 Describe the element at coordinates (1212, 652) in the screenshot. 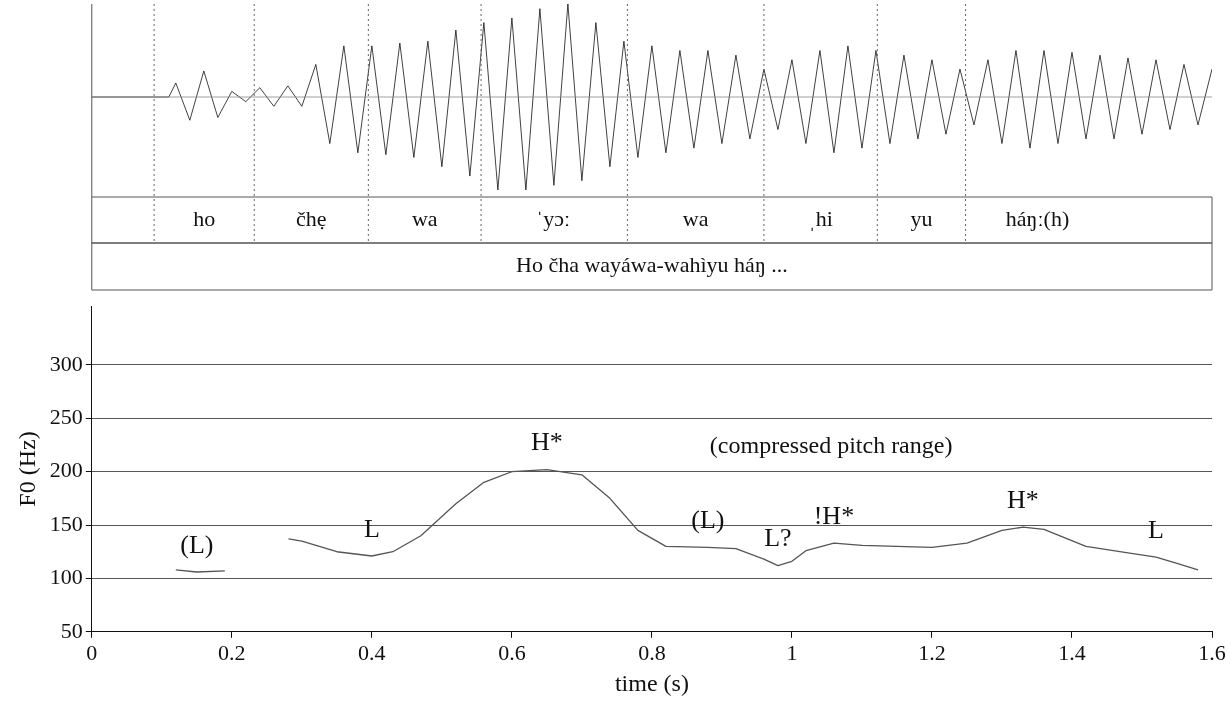

I see `x-tick-label: 1.6` at that location.